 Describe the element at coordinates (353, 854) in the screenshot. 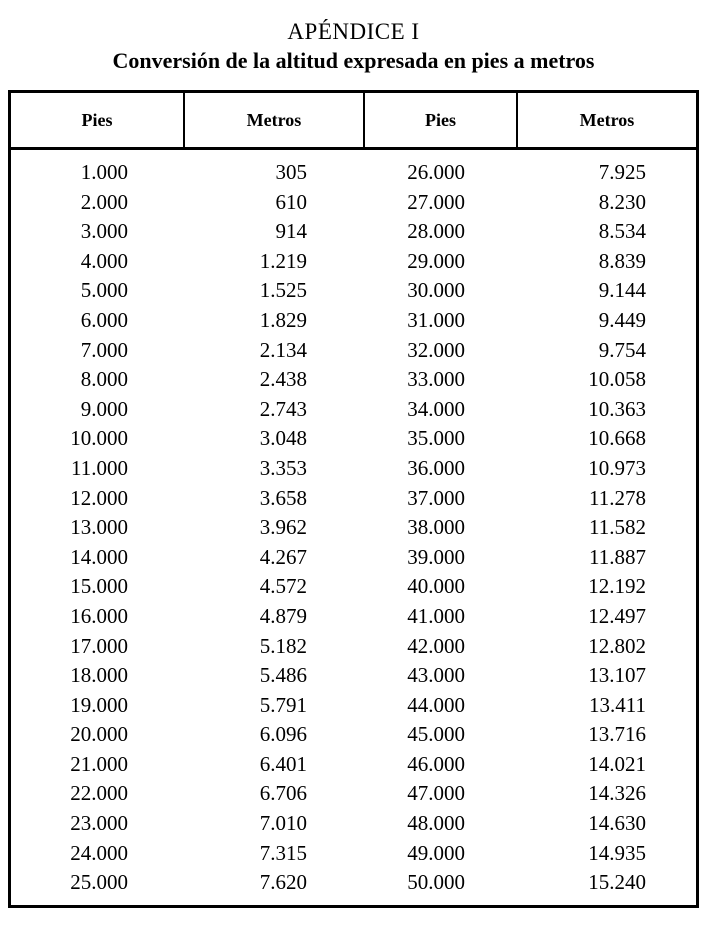

I see `table-row: 24.000 7.315 49.000 14.935` at that location.